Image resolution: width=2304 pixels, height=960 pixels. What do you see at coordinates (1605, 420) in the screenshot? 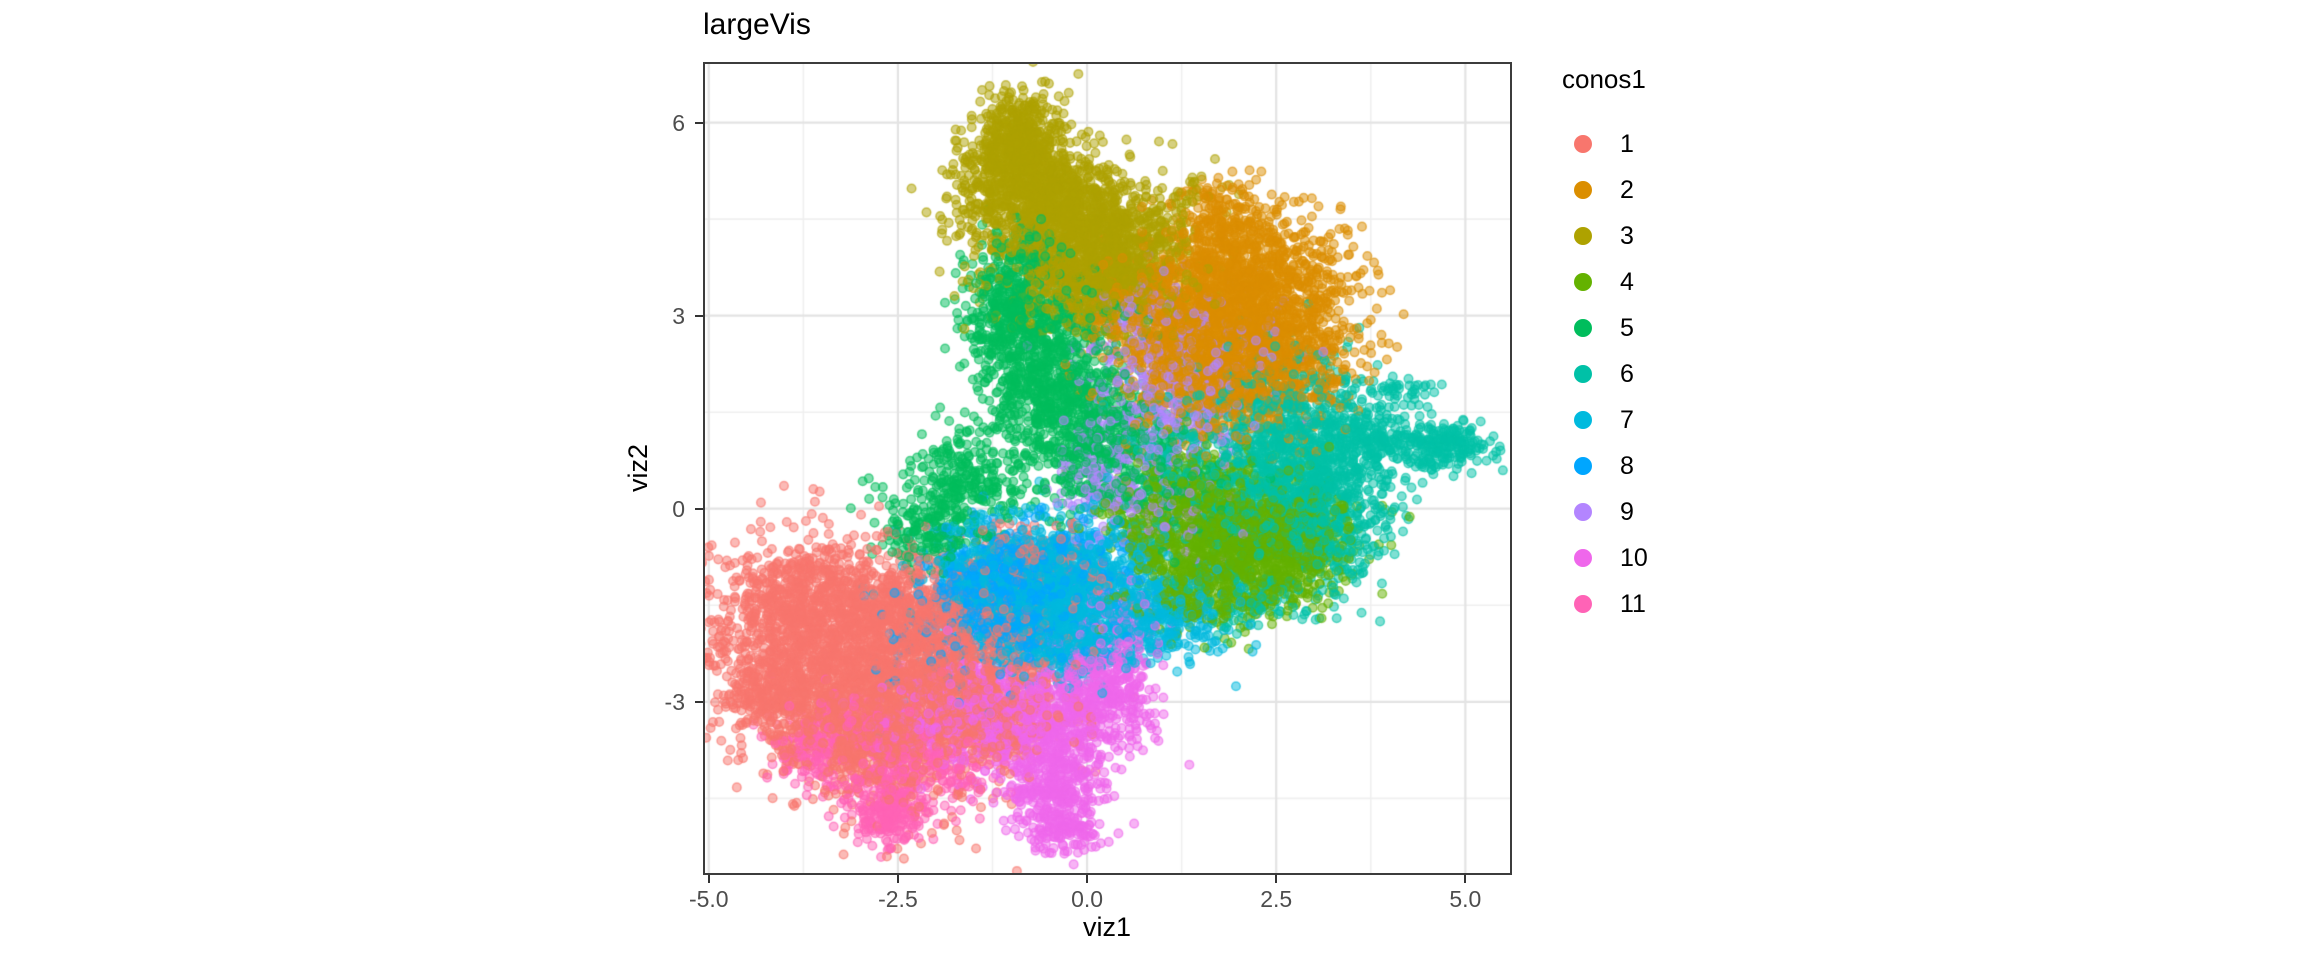
I see `legend-item: 7` at bounding box center [1605, 420].